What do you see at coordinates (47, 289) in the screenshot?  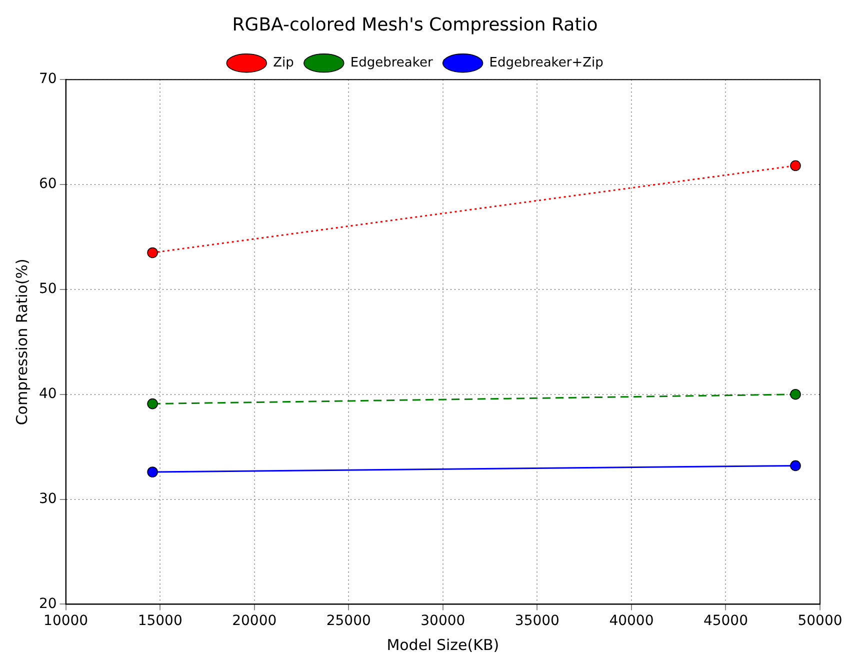 I see `y-tick-label: 50` at bounding box center [47, 289].